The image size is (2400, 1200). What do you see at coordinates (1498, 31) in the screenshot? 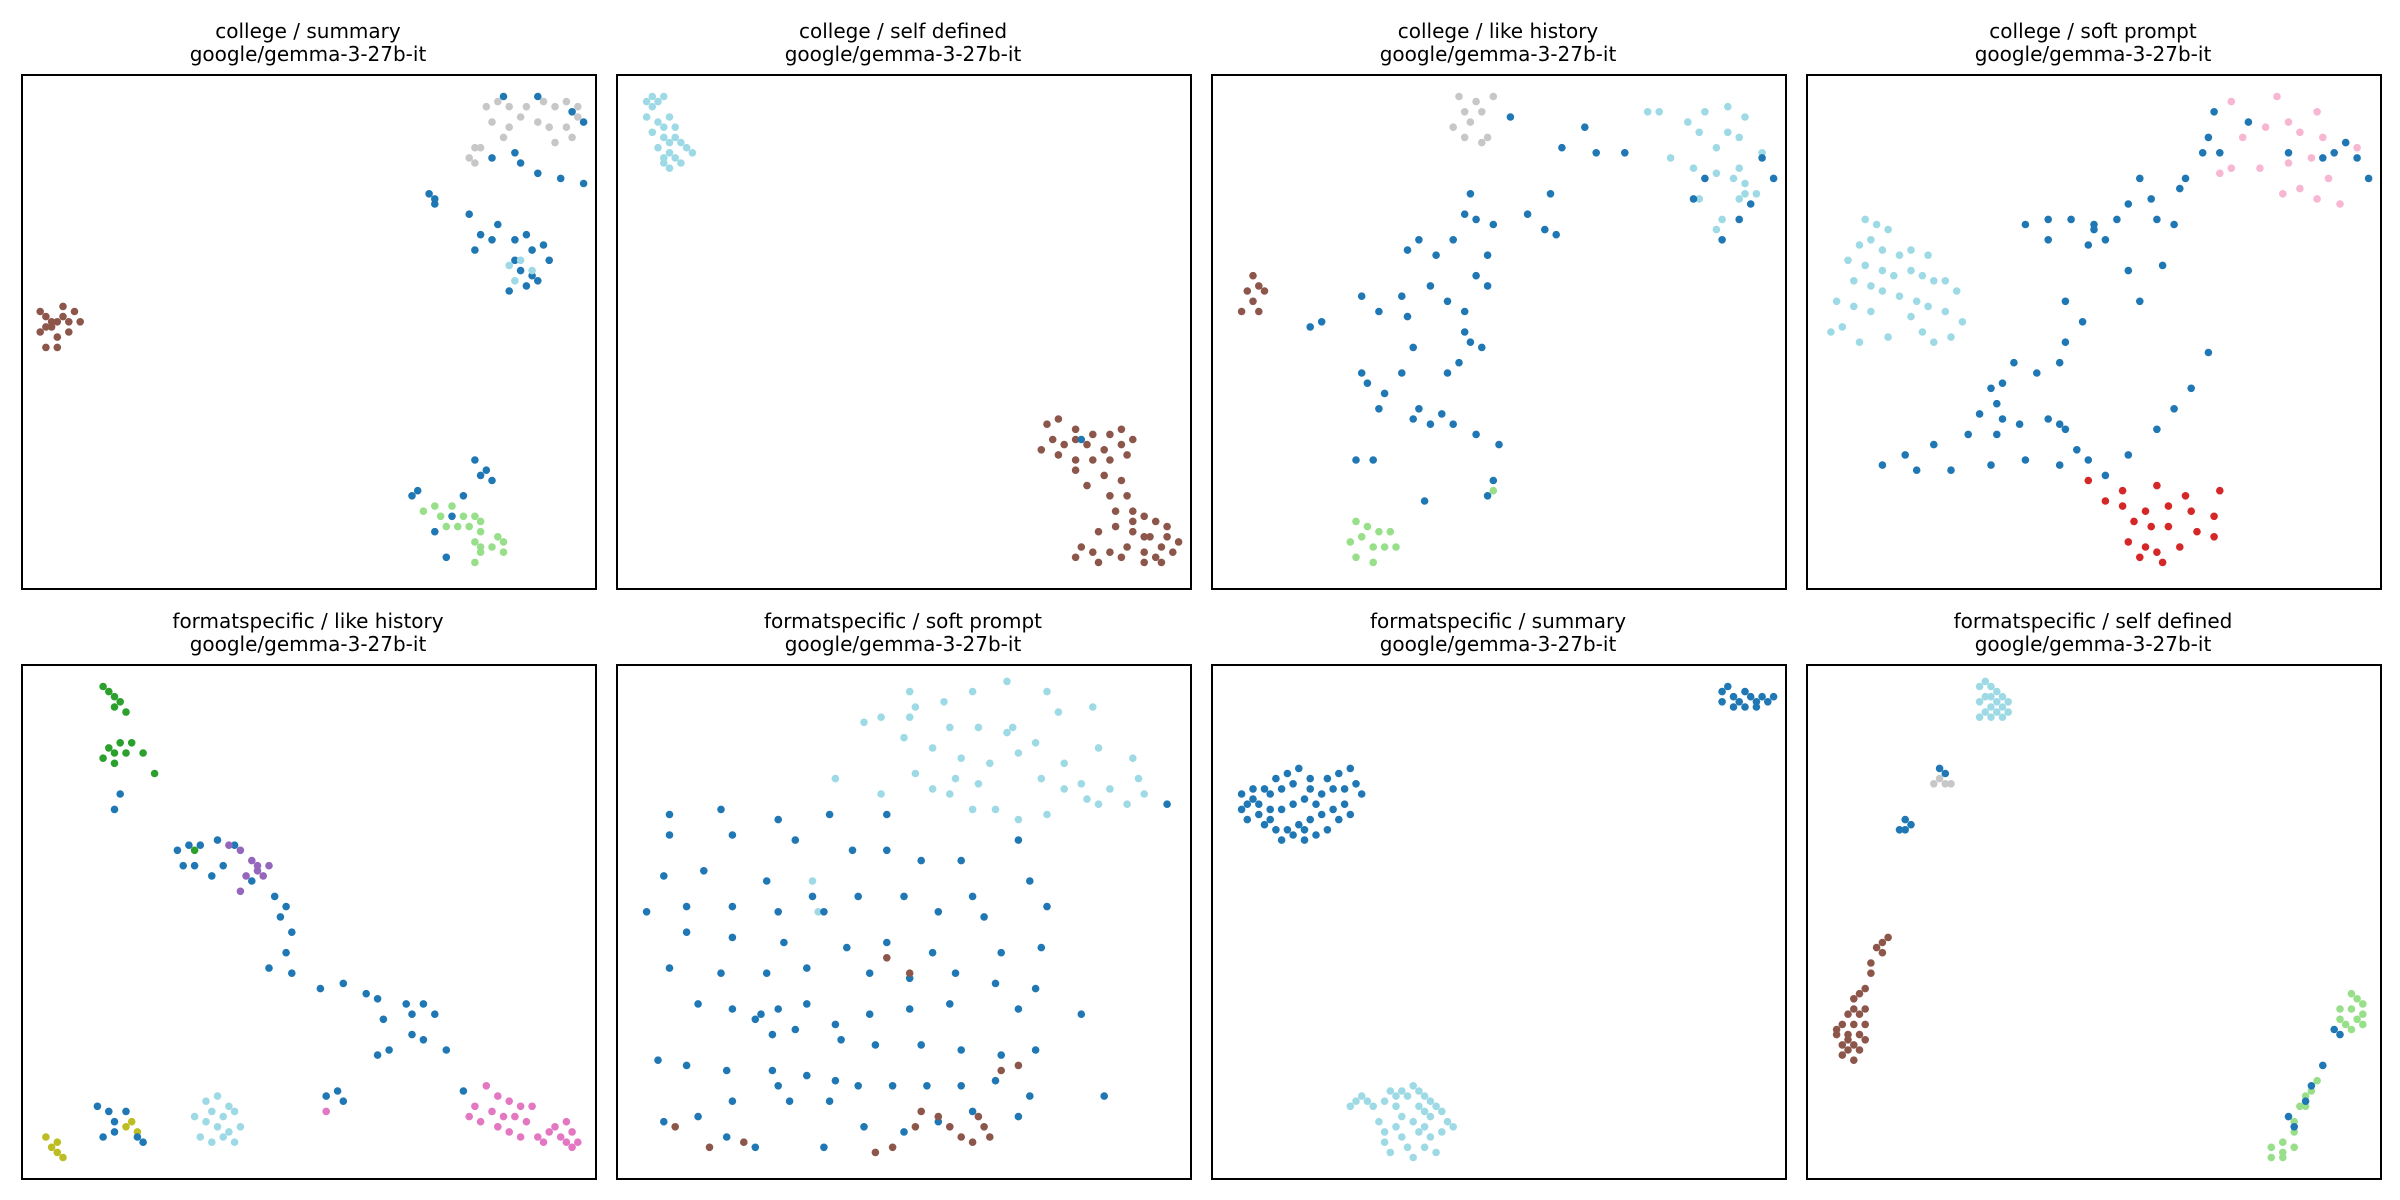
I see `title-line: college / like history` at bounding box center [1498, 31].